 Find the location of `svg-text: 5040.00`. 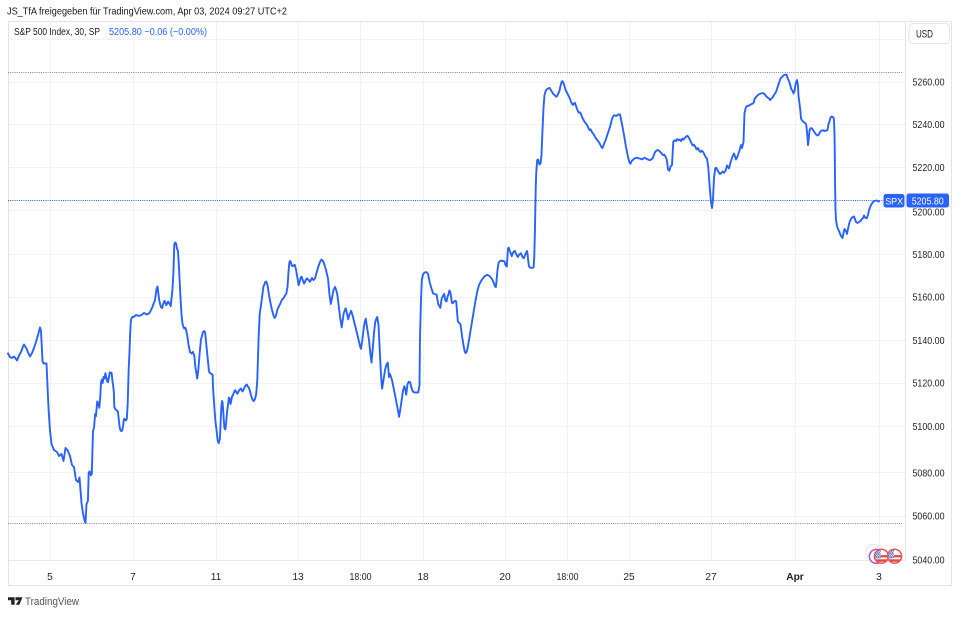

svg-text: 5040.00 is located at coordinates (929, 560).